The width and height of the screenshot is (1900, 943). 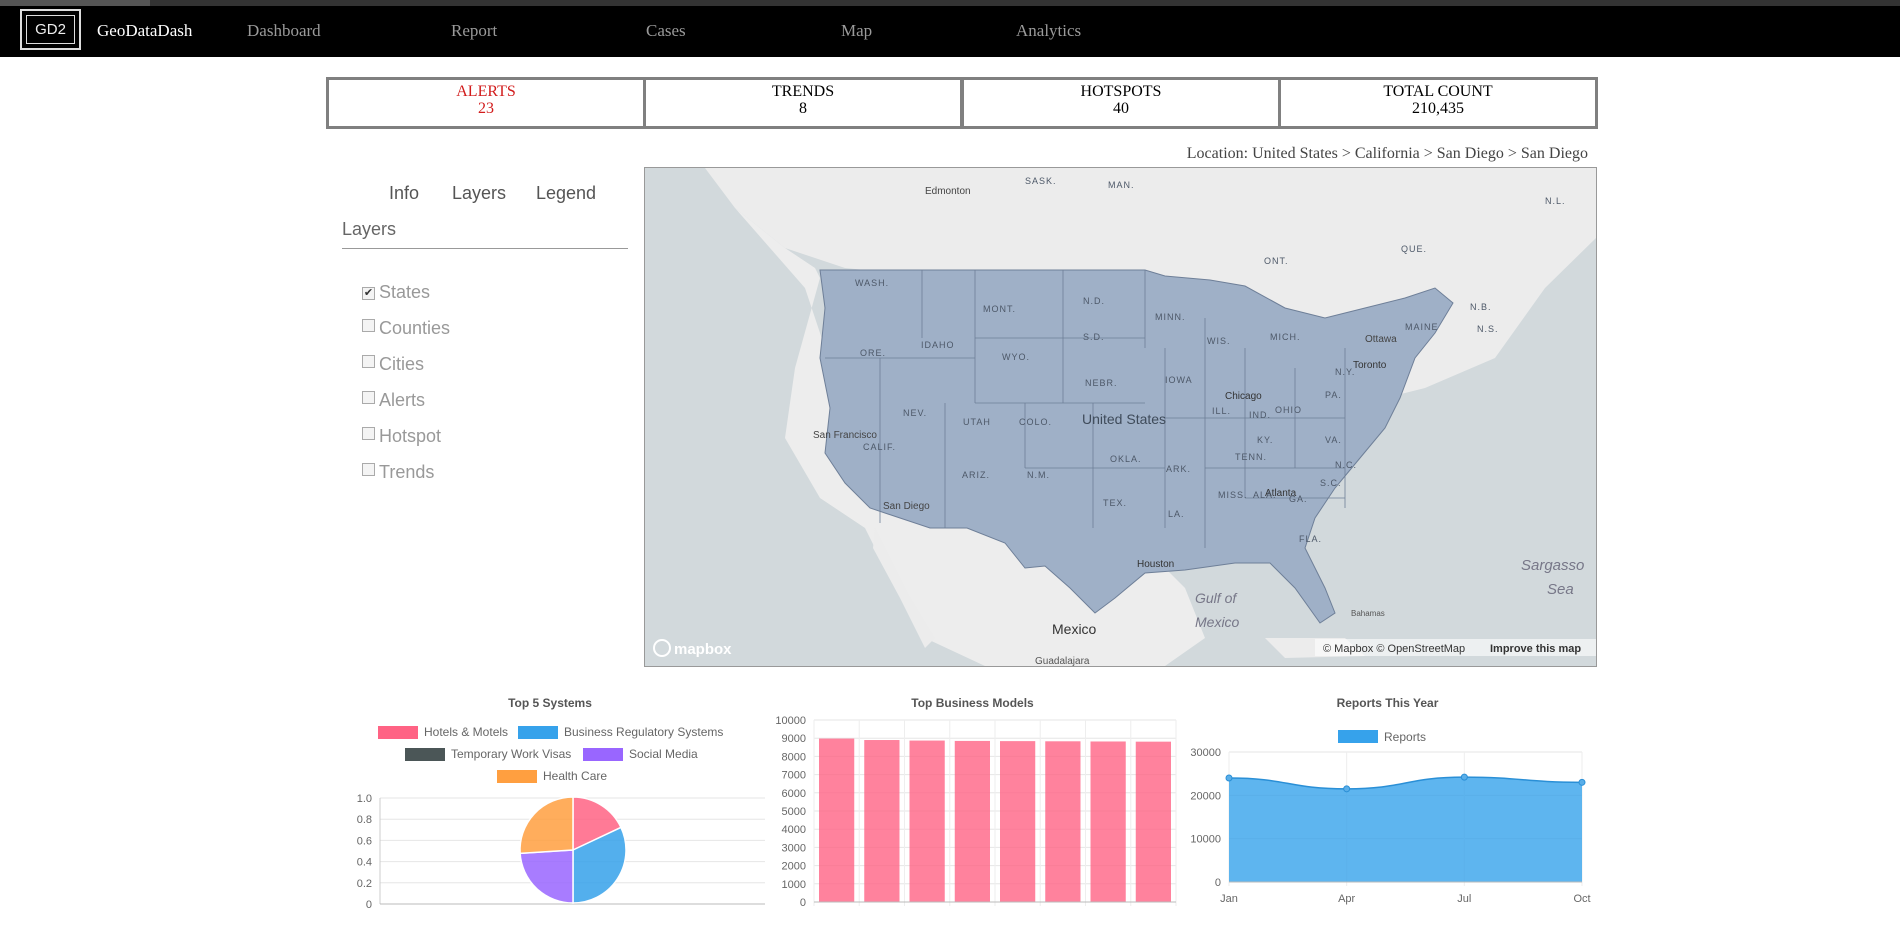 What do you see at coordinates (1124, 419) in the screenshot?
I see `country-label: United States` at bounding box center [1124, 419].